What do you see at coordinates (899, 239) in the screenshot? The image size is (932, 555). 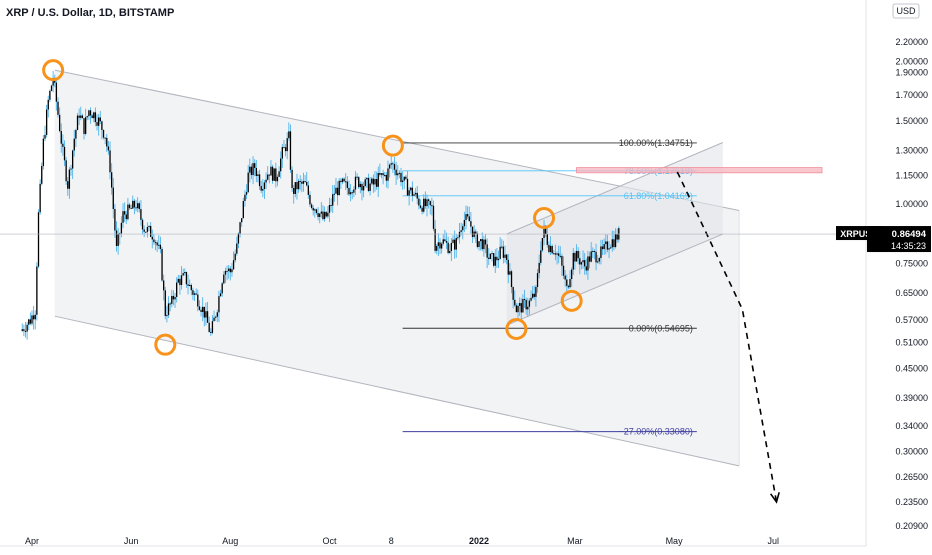 I see `price-tag-bg` at bounding box center [899, 239].